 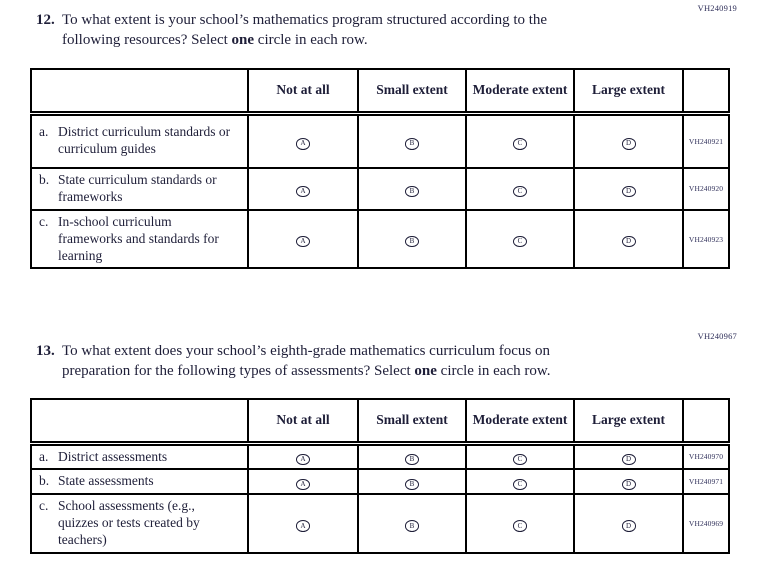 What do you see at coordinates (380, 482) in the screenshot?
I see `table-row: b. State assessments A B C D VH240971` at bounding box center [380, 482].